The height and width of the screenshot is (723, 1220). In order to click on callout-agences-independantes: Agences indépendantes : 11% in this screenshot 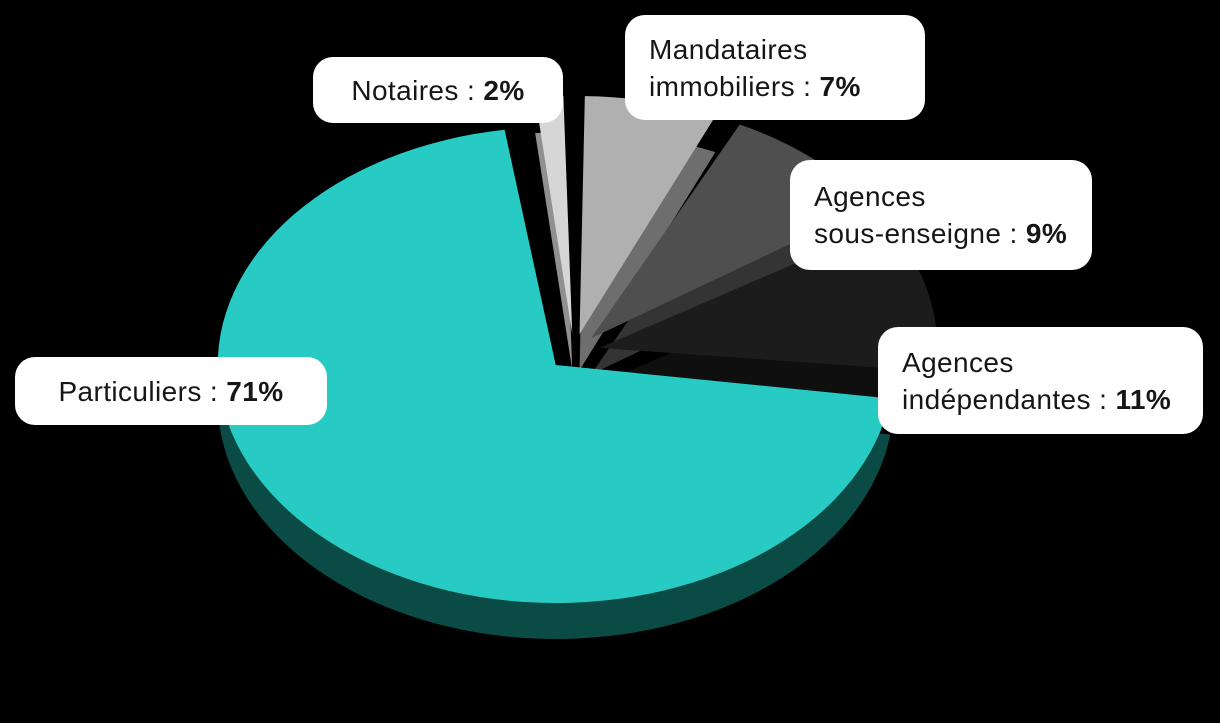, I will do `click(1040, 380)`.